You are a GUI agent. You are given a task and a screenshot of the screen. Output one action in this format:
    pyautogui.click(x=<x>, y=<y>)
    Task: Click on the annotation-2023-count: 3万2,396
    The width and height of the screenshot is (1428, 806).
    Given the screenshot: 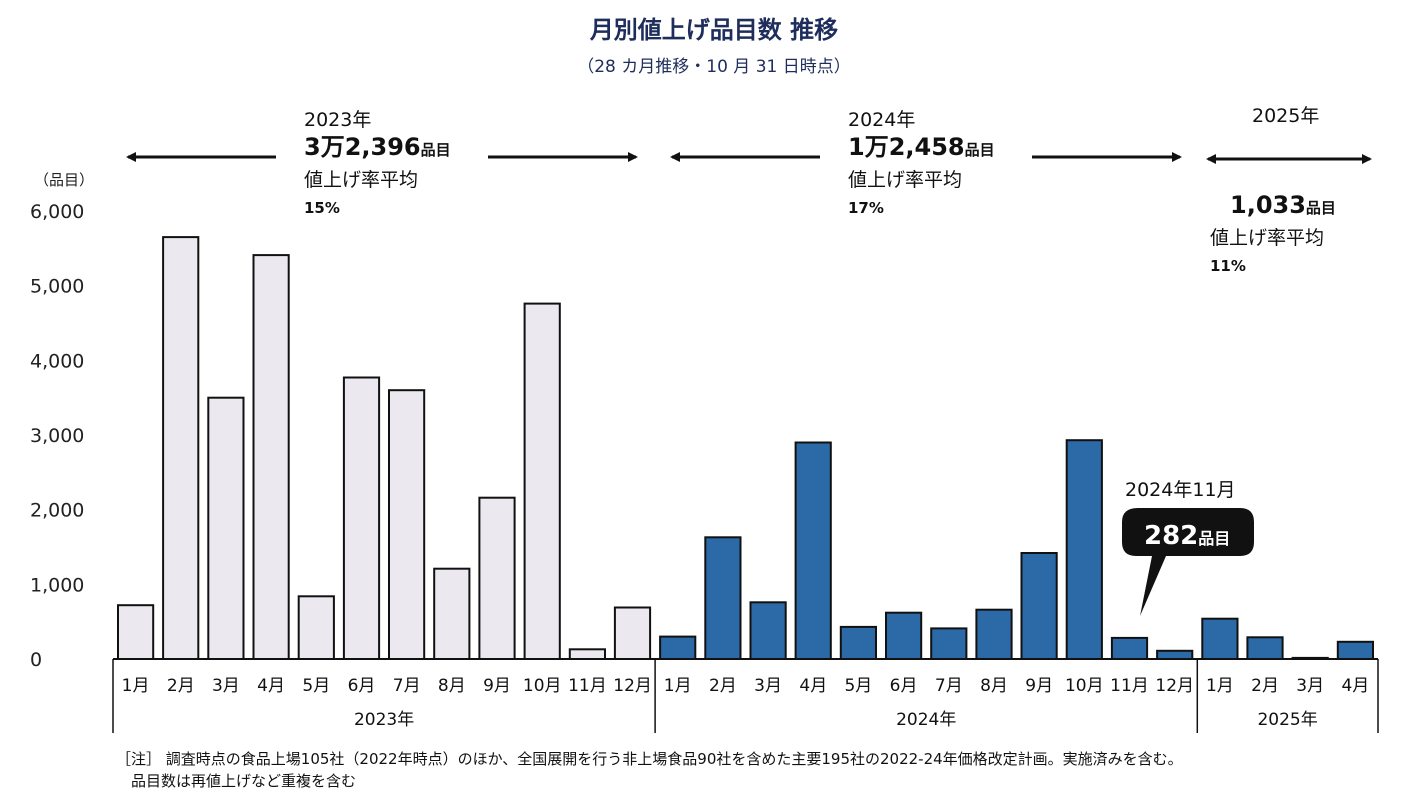 What is the action you would take?
    pyautogui.click(x=362, y=147)
    